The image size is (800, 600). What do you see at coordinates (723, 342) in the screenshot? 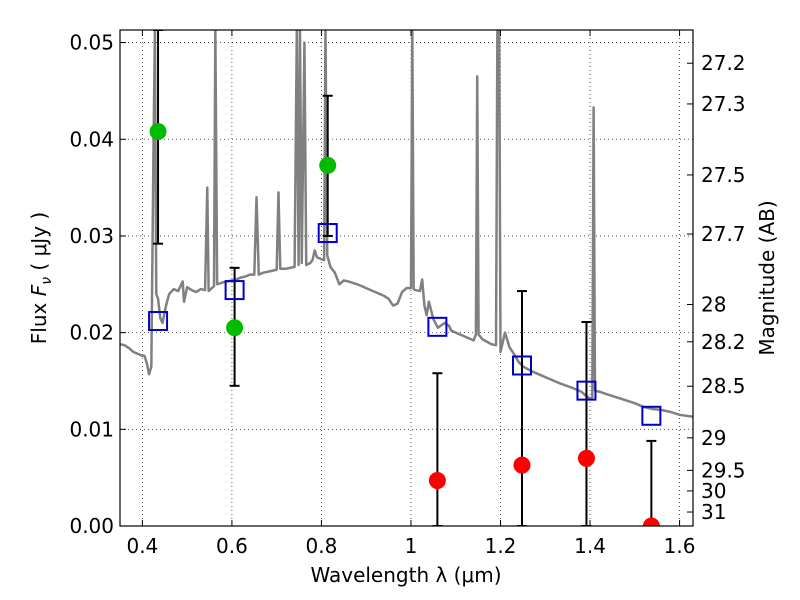
I see `magnitude-tick-label: 28.2` at bounding box center [723, 342].